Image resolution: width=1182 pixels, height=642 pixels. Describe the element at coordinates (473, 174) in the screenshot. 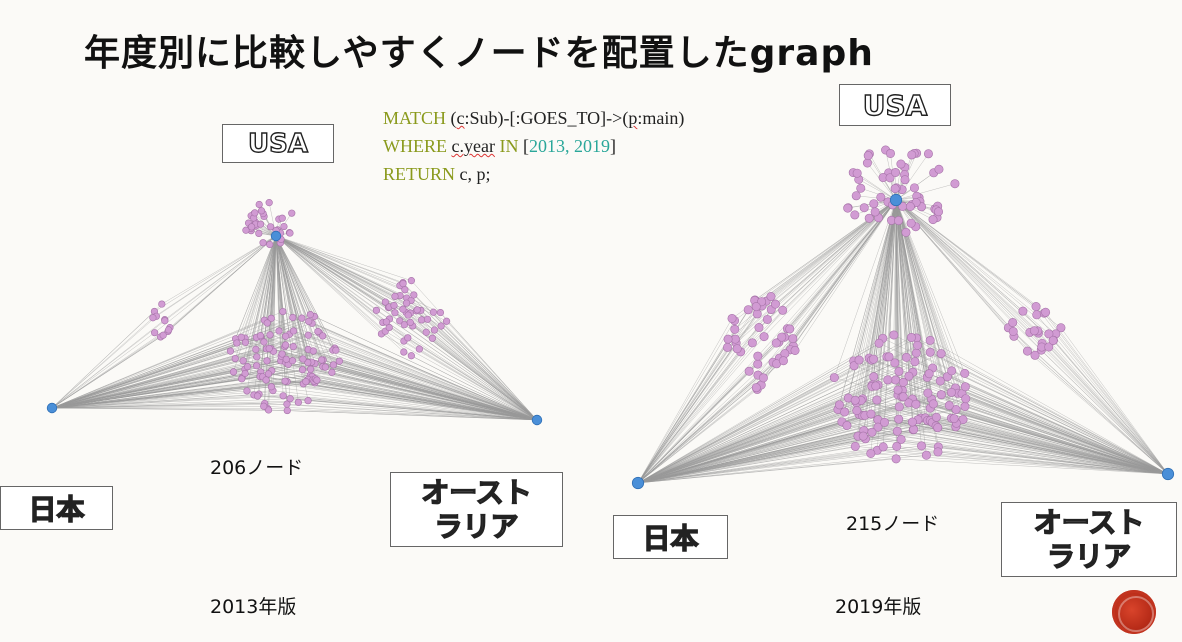

I see `query-text: c, p;` at that location.